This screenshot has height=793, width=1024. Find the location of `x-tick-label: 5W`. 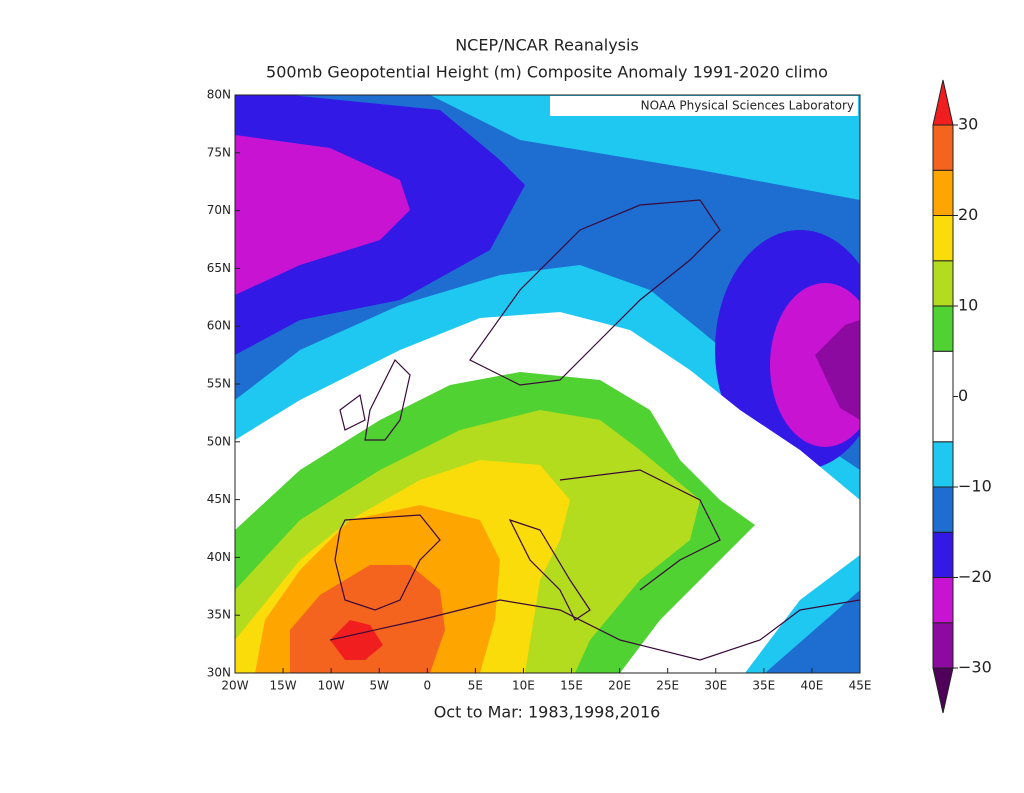

x-tick-label: 5W is located at coordinates (379, 686).